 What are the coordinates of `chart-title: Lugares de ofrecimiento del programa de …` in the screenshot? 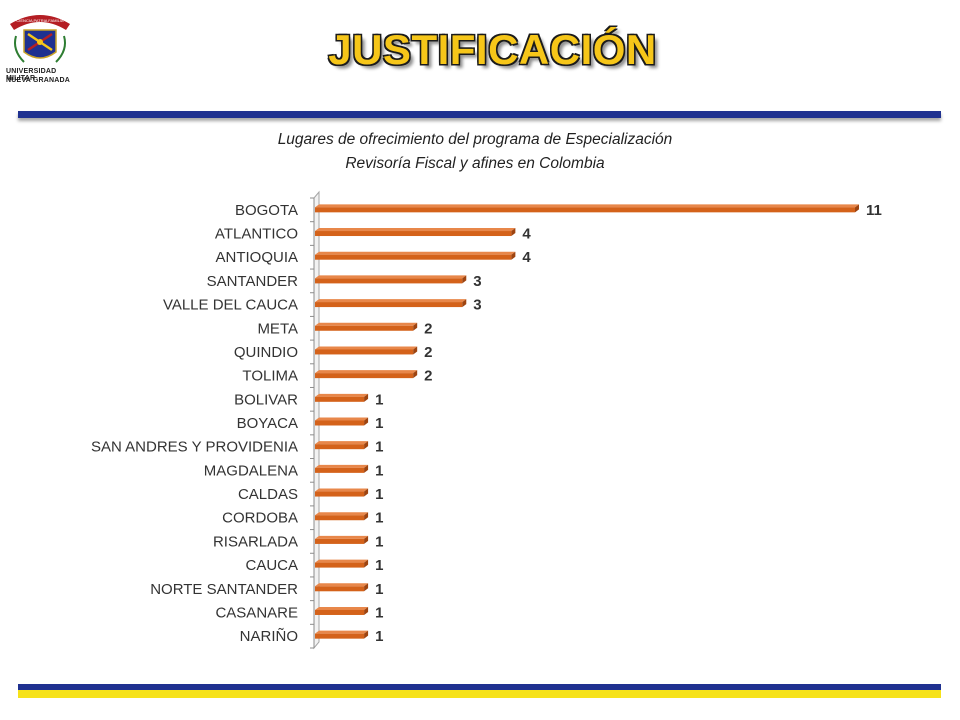 It's located at (475, 139).